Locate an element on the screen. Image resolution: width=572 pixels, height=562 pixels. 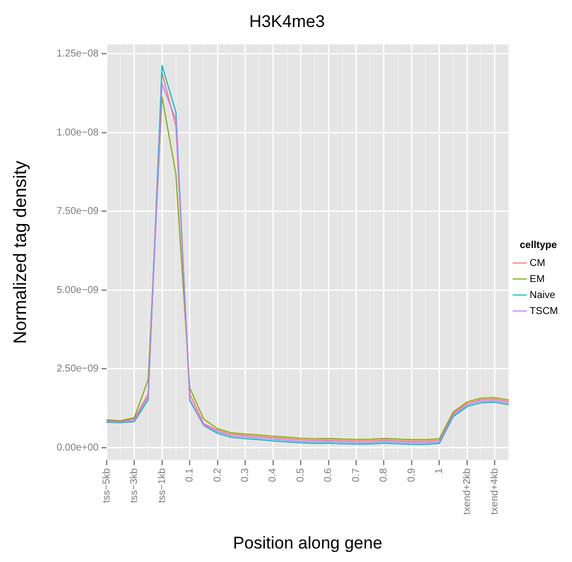
x-tick-label: 0.5 is located at coordinates (300, 475).